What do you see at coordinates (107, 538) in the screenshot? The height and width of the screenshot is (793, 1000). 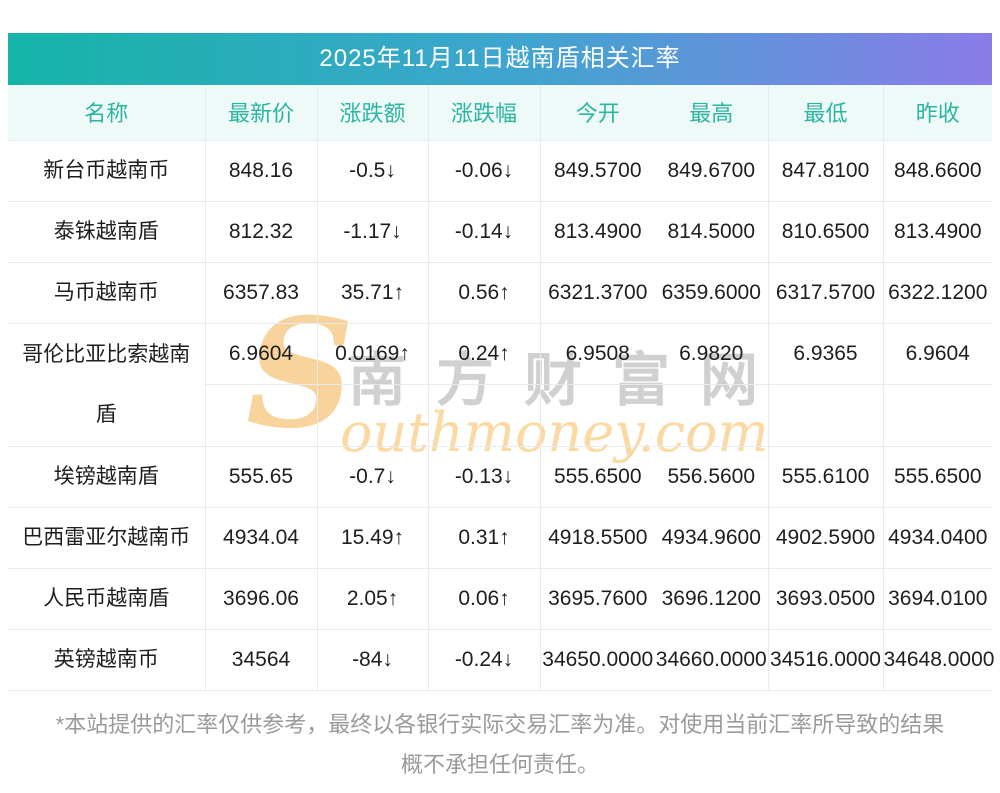 I see `cell-name: 巴西雷亚尔越南币` at bounding box center [107, 538].